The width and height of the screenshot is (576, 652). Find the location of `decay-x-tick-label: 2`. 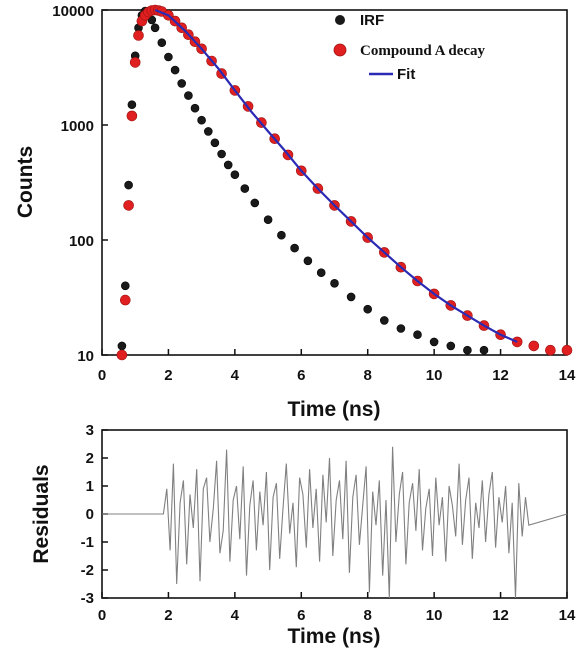

decay-x-tick-label: 2 is located at coordinates (168, 375).